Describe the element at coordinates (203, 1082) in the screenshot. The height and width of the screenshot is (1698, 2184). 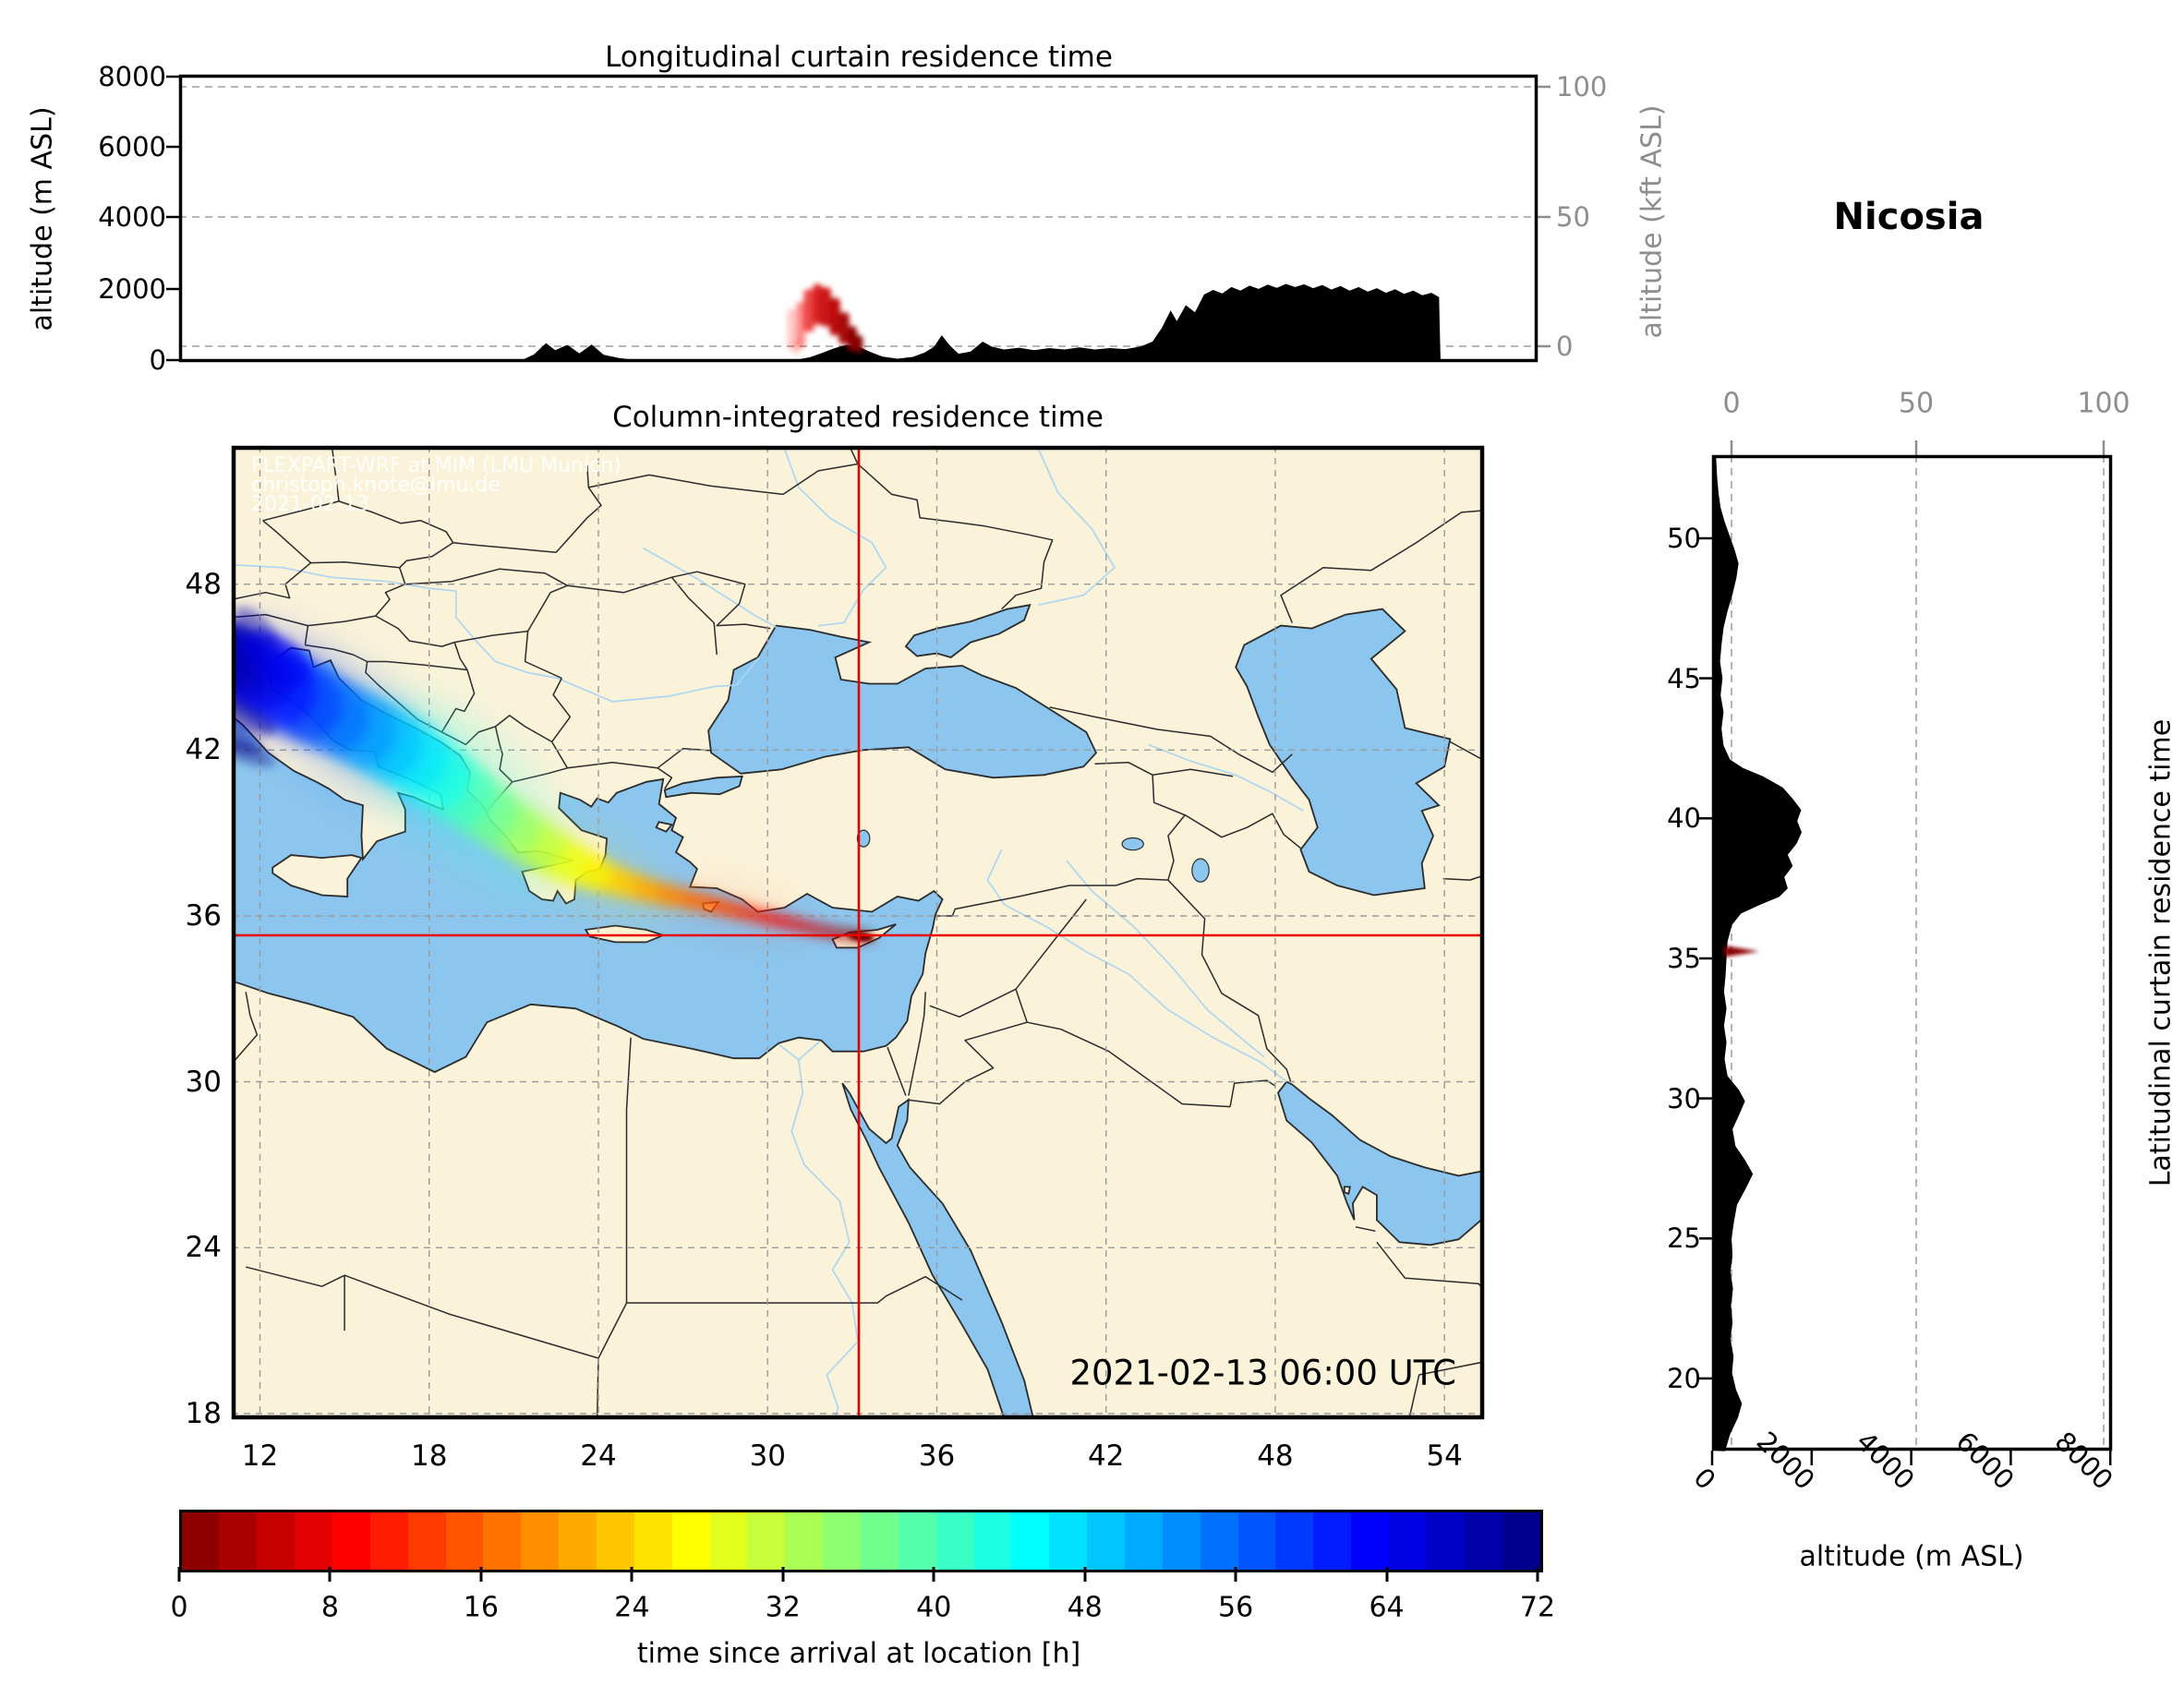
I see `map-lat-tick: 30` at that location.